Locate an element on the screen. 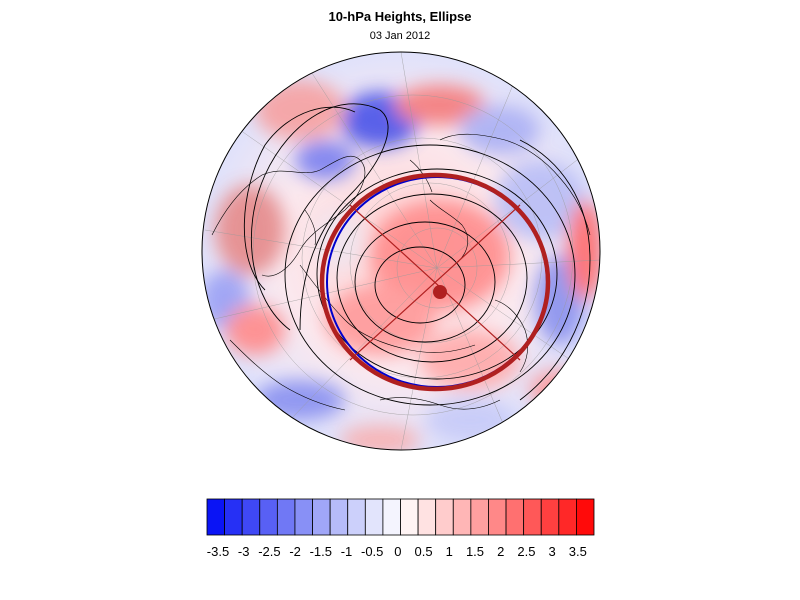  colorbar-tick-label: 2.5 is located at coordinates (526, 551).